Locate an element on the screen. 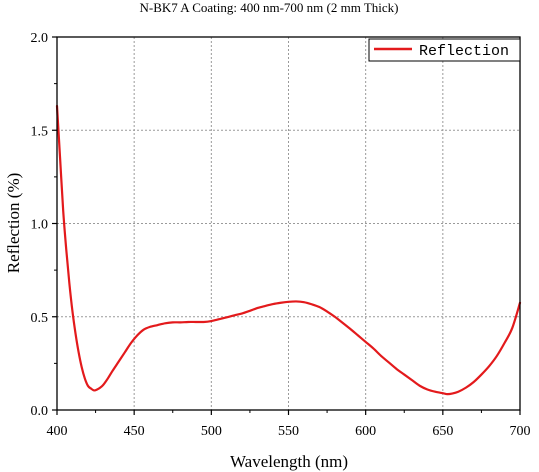 The width and height of the screenshot is (539, 472). legend: Reflection is located at coordinates (444, 50).